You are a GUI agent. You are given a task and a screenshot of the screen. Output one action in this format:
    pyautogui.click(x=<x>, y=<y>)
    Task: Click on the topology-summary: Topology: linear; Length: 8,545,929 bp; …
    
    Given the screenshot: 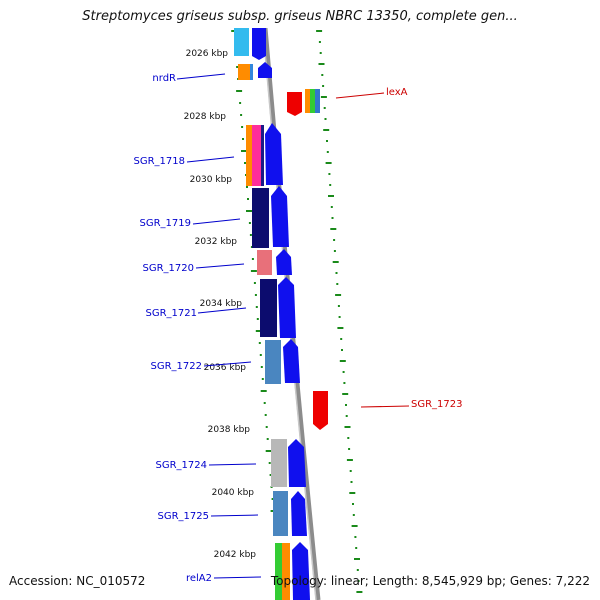 What is the action you would take?
    pyautogui.click(x=430, y=581)
    